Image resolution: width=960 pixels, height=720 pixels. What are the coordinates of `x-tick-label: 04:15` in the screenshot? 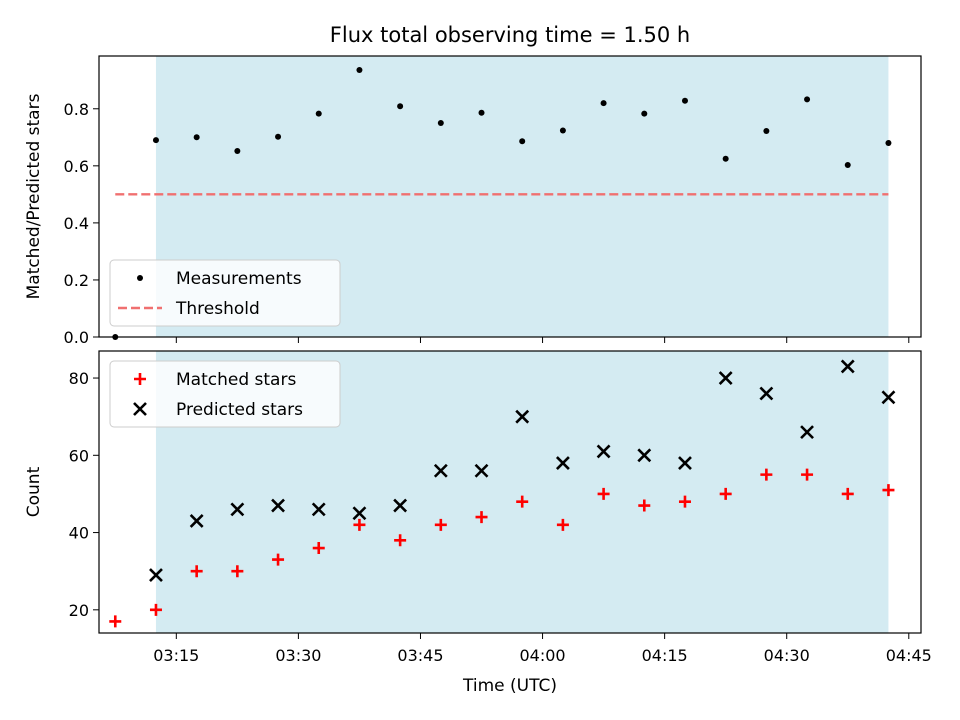 It's located at (665, 655).